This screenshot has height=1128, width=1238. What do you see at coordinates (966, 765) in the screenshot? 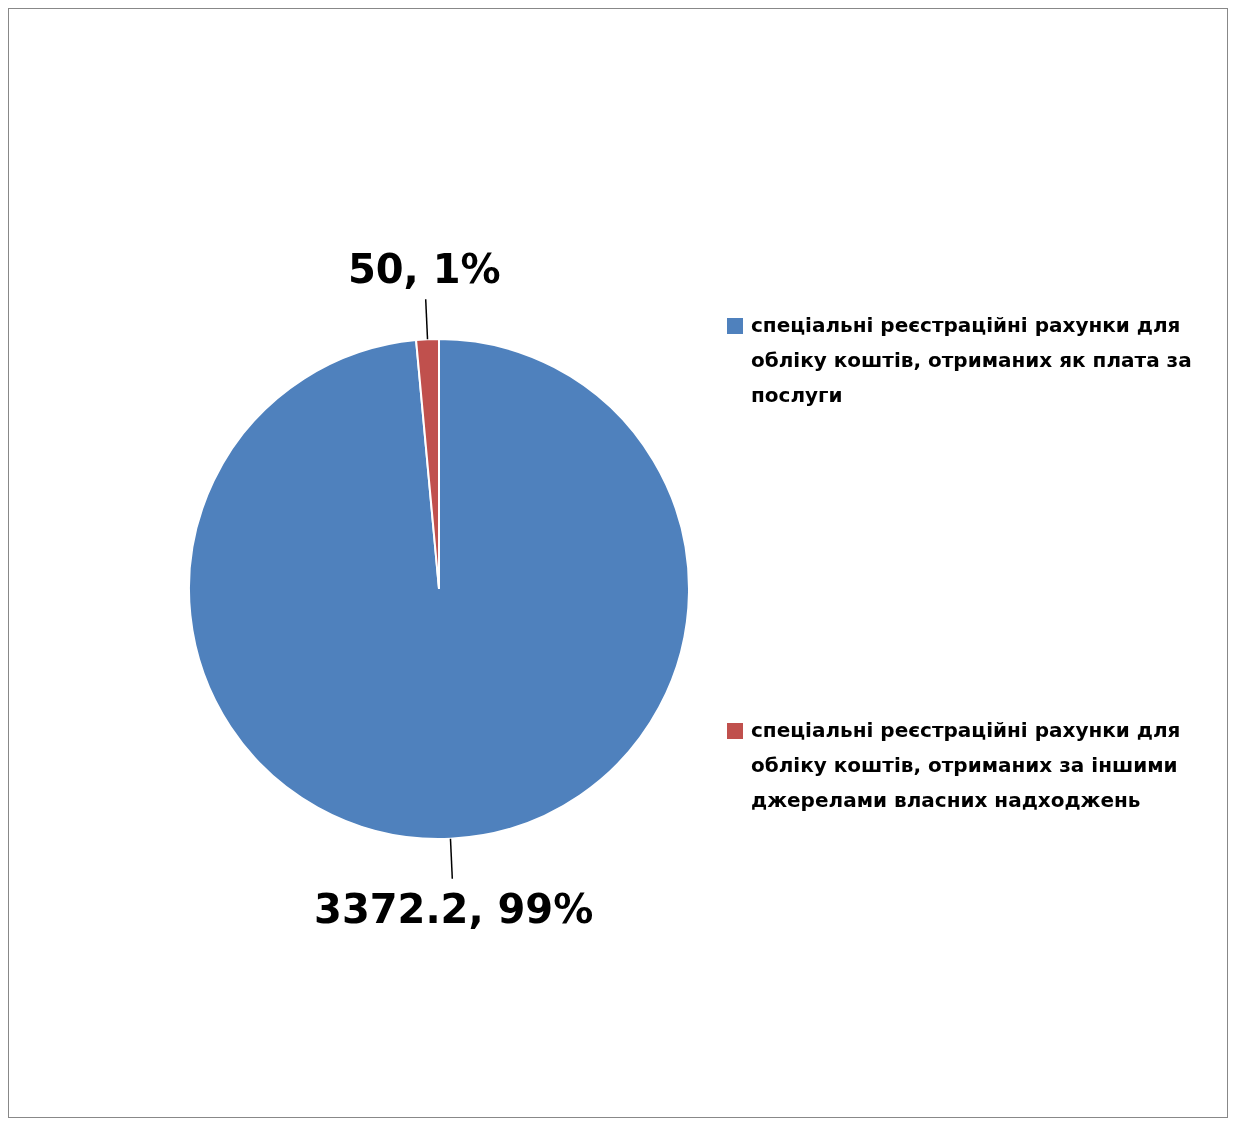
I see `legend-label: спеціальні реєстраційні рахунки для обліку коштів, отриманих за іншими джерелами власних надходжень` at bounding box center [966, 765].